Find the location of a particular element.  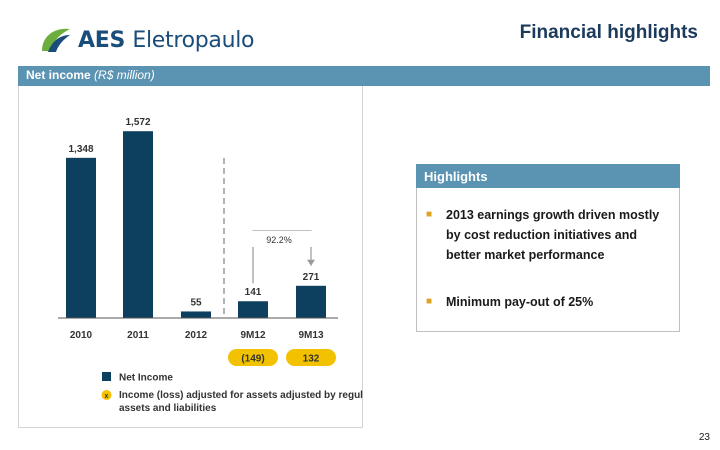

section-banner: Net income (R$ million) is located at coordinates (364, 76).